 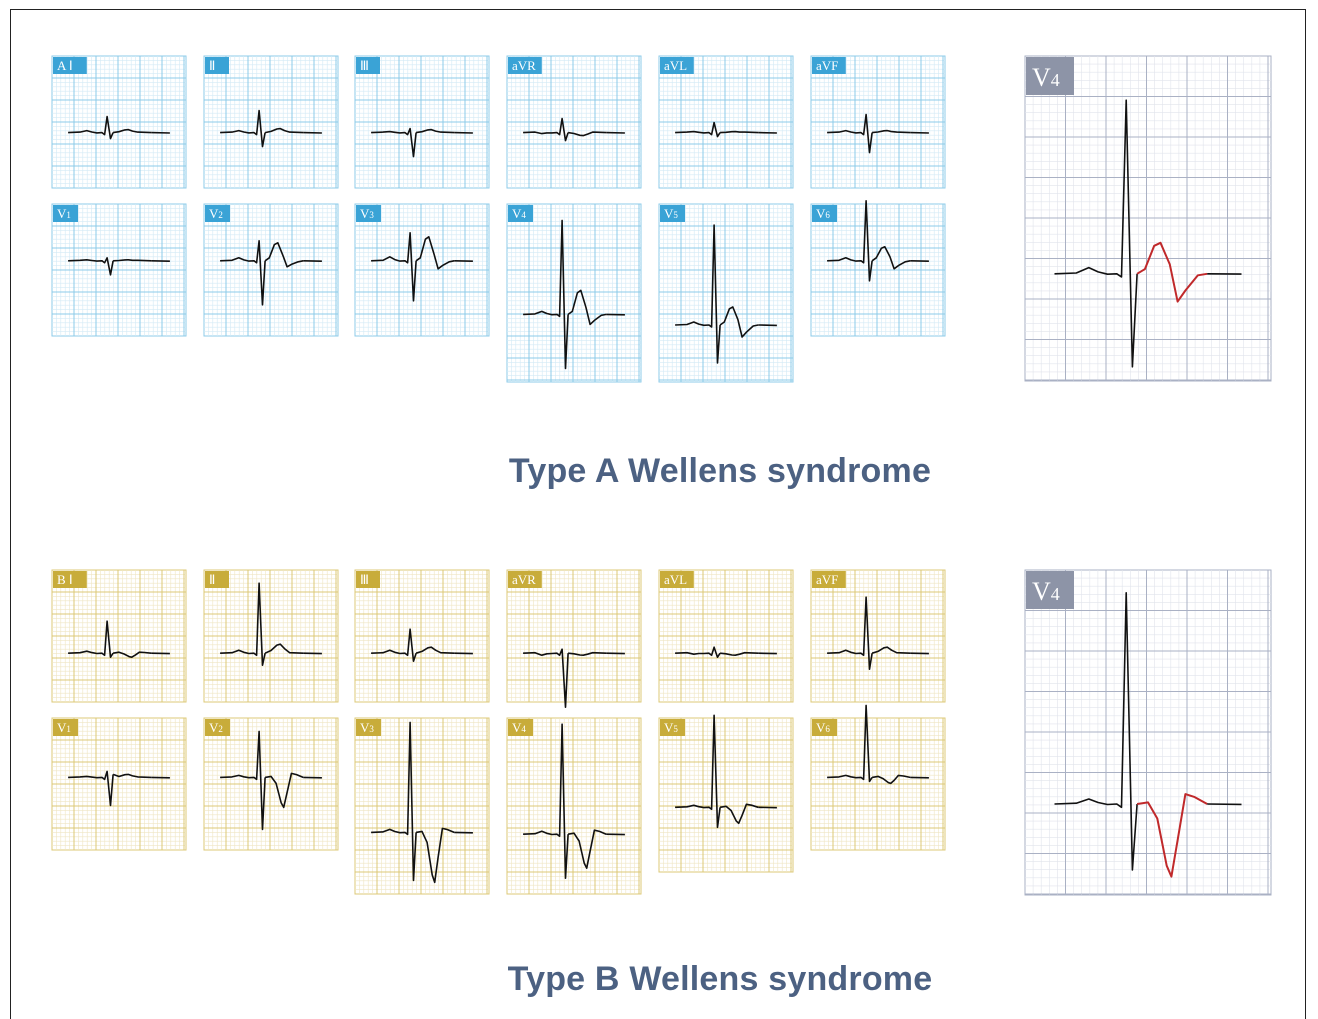 I want to click on panel-typeB-avl: aVL, so click(x=726, y=636).